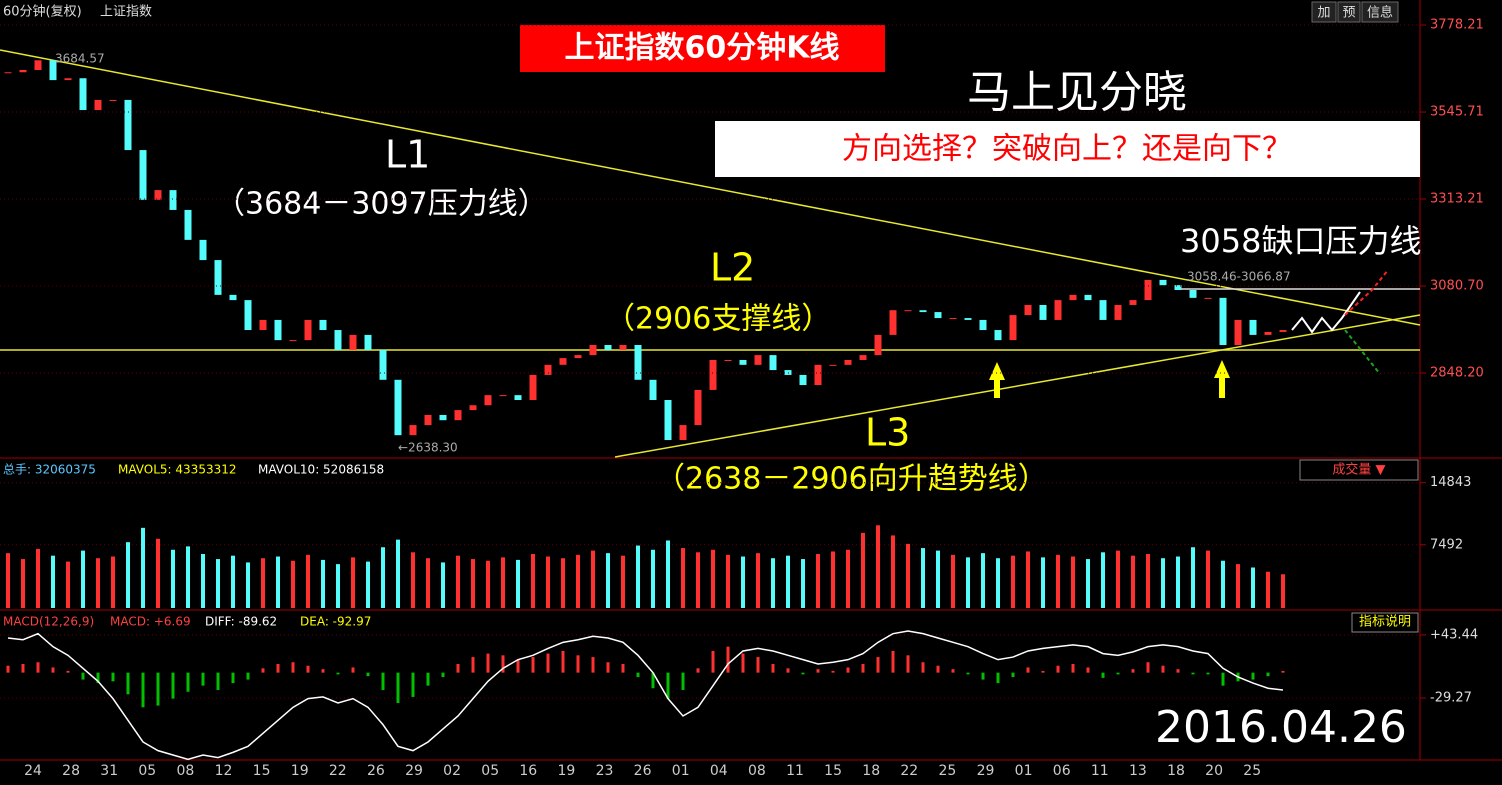 This screenshot has height=785, width=1502. I want to click on indicator-select, so click(1359, 470).